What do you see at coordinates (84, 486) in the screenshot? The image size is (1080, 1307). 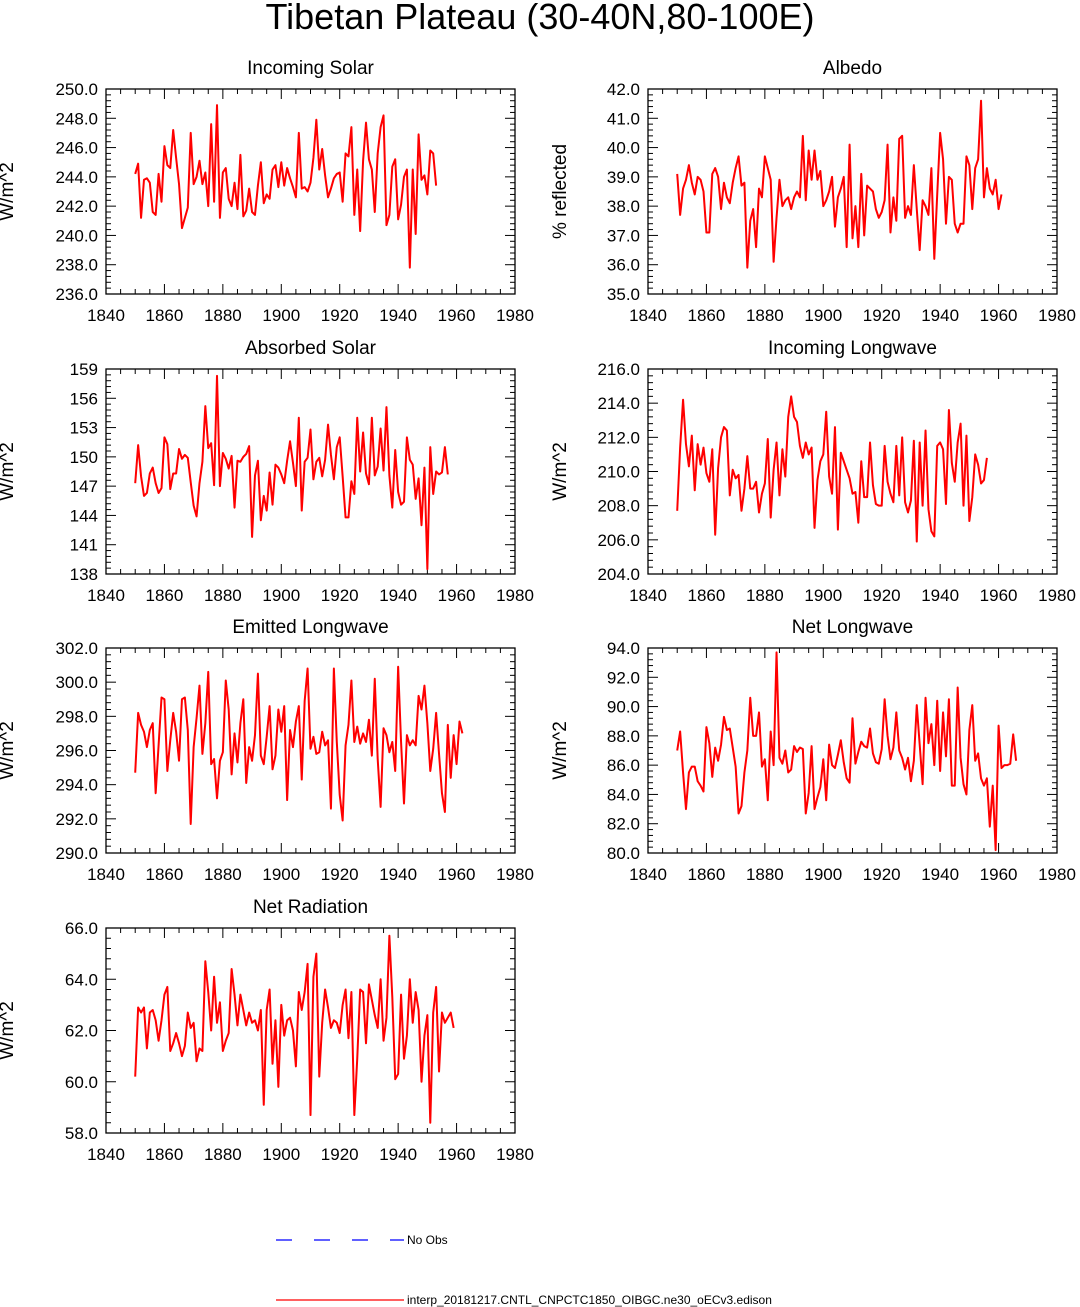 I see `y-tick-label: 147` at bounding box center [84, 486].